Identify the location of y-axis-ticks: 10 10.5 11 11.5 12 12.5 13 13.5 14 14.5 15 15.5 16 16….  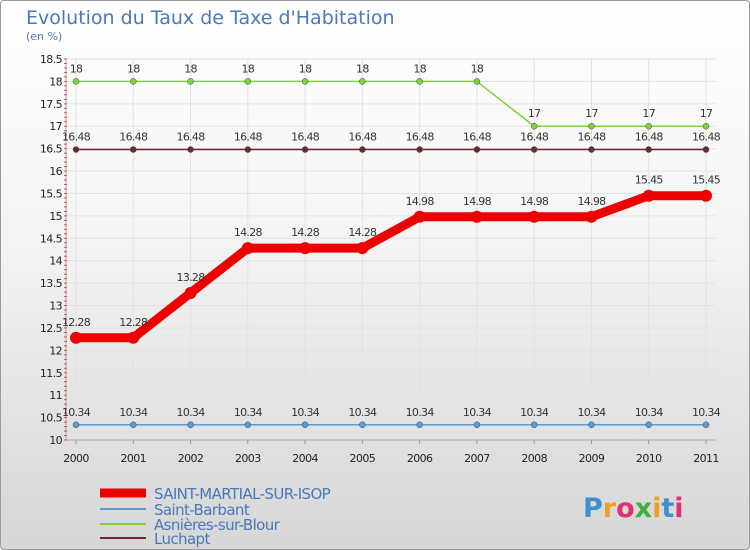
(51, 250).